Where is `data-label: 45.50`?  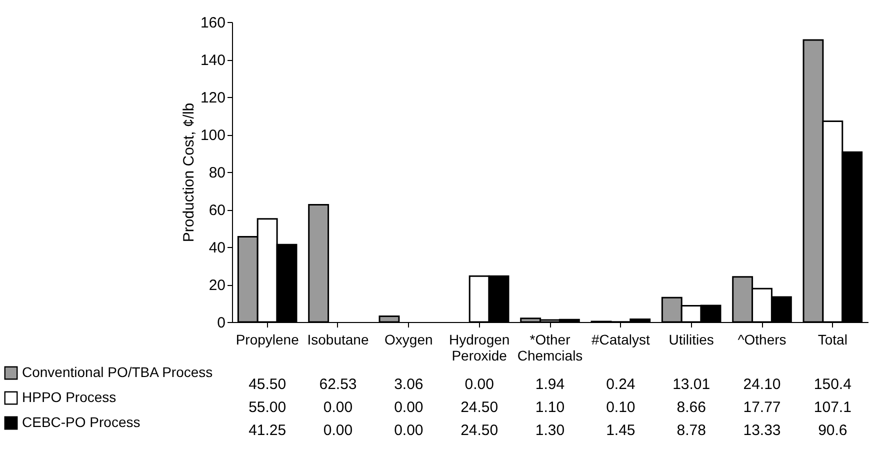
data-label: 45.50 is located at coordinates (267, 384).